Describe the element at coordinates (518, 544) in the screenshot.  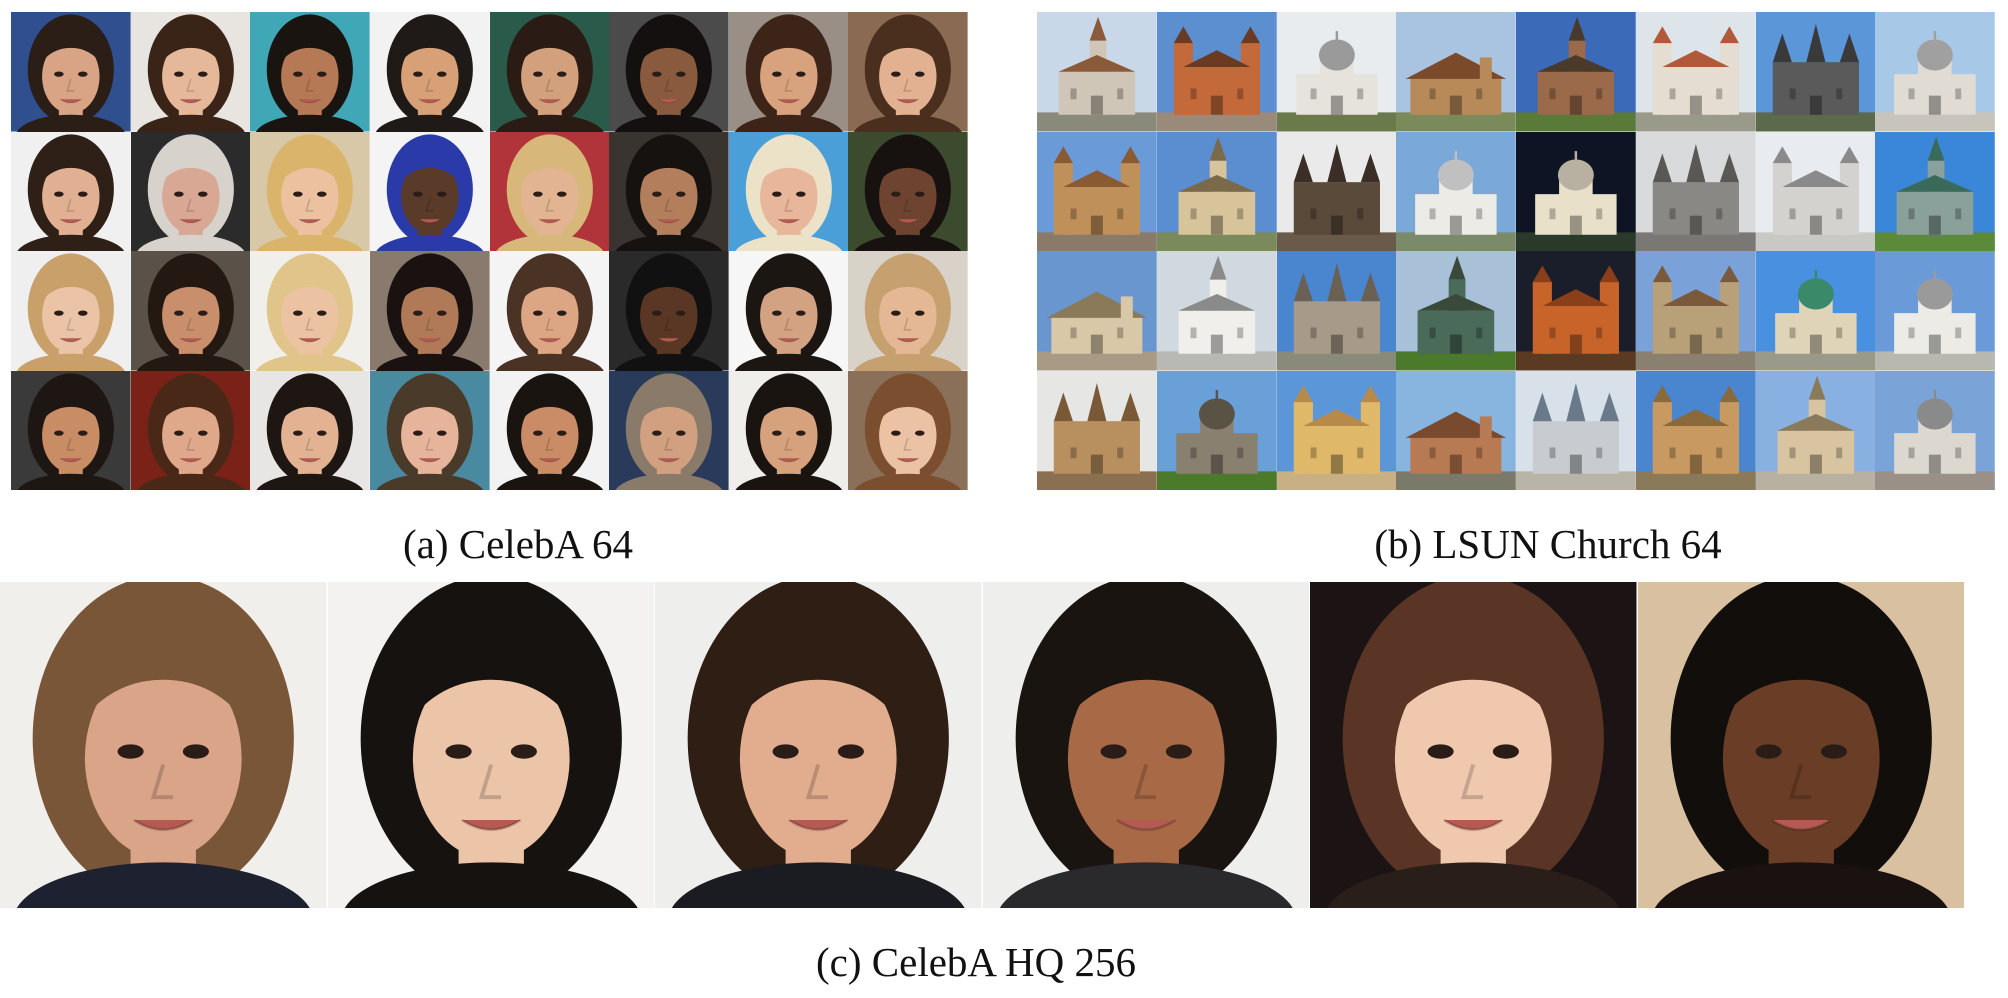
I see `caption-celeba-64: (a) CelebA 64` at that location.